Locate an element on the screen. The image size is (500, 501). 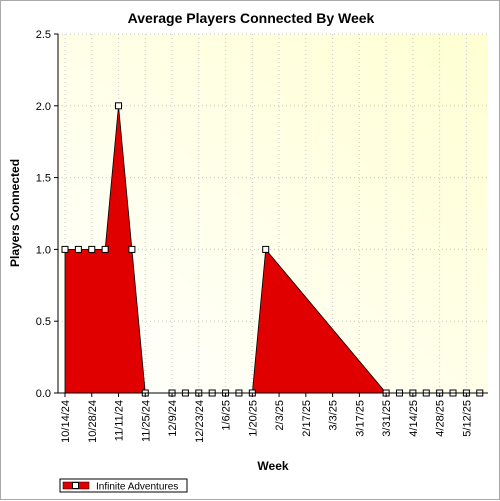
y-tick-label: 2.0 is located at coordinates (43, 107).